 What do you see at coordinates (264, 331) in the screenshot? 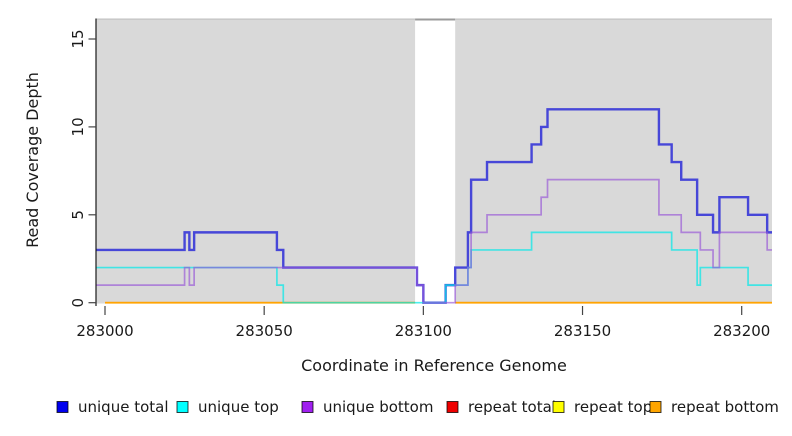
I see `x-tick-label: 283050` at bounding box center [264, 331].